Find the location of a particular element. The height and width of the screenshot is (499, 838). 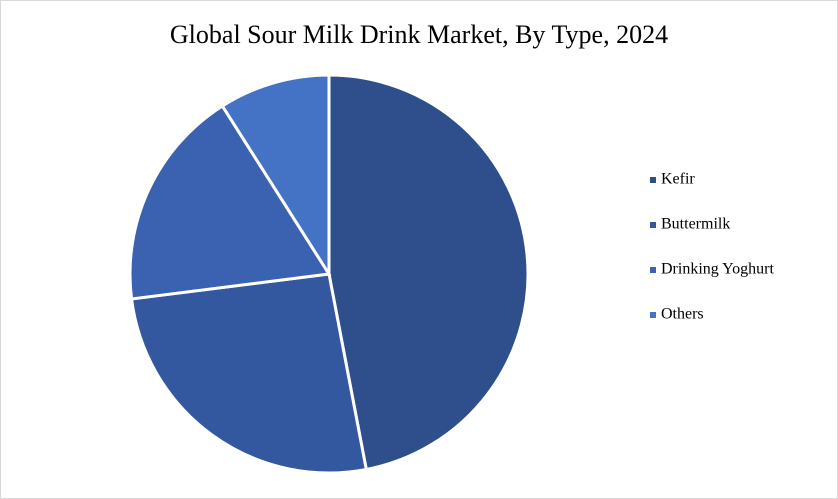

legend-label: Buttermilk is located at coordinates (695, 224).